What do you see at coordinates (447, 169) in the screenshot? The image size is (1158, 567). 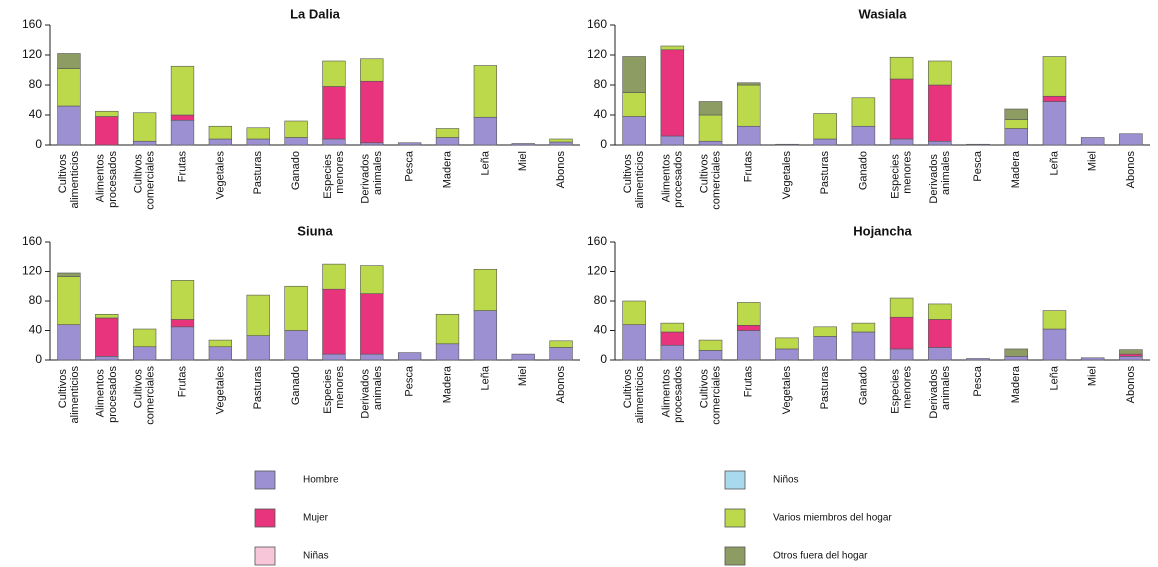 I see `x-tick-label: Madera` at bounding box center [447, 169].